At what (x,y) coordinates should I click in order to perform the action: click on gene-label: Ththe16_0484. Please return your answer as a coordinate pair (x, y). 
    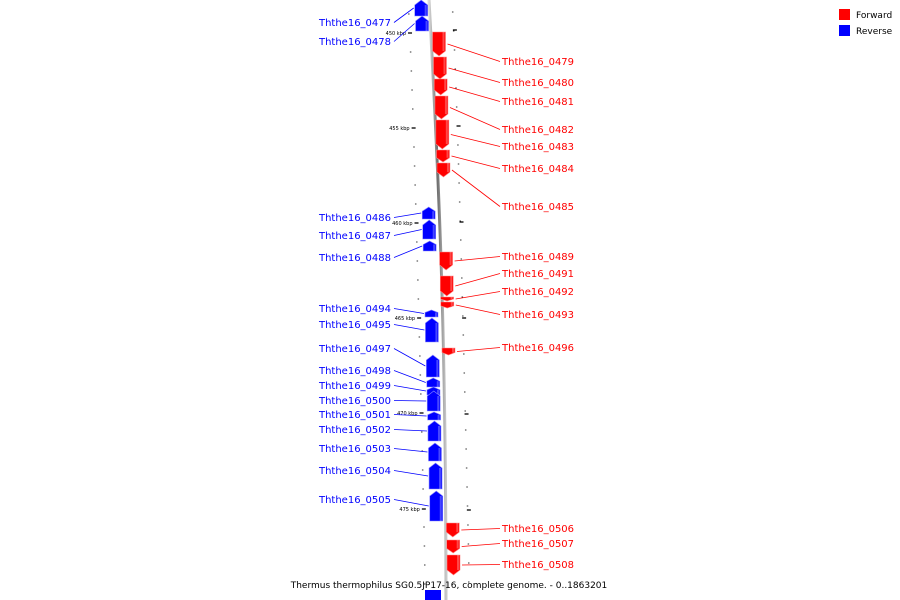
    Looking at the image, I should click on (537, 169).